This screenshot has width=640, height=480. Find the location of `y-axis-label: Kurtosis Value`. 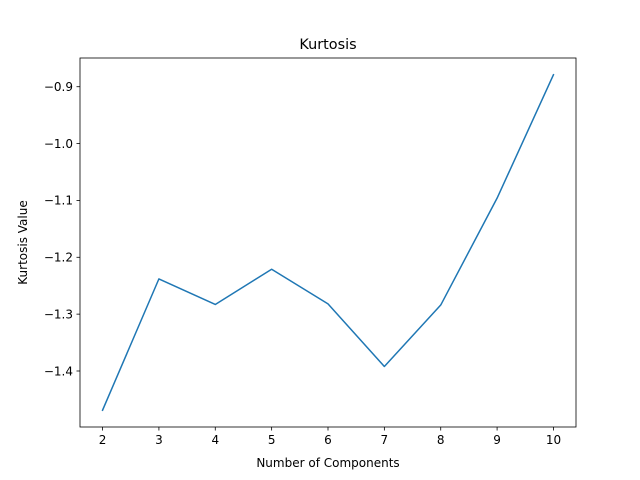

y-axis-label: Kurtosis Value is located at coordinates (23, 242).